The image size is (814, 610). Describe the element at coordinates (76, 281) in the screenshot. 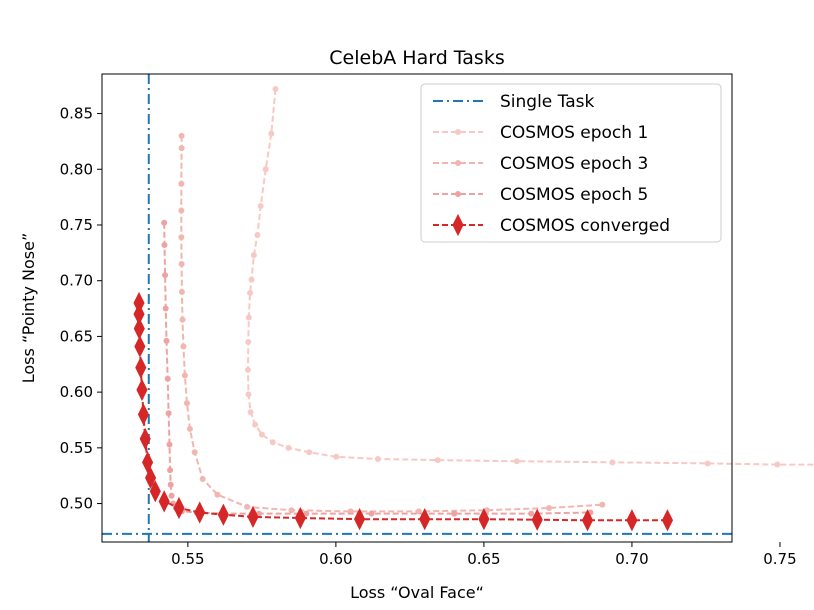

I see `y-tick-label: 0.70` at that location.